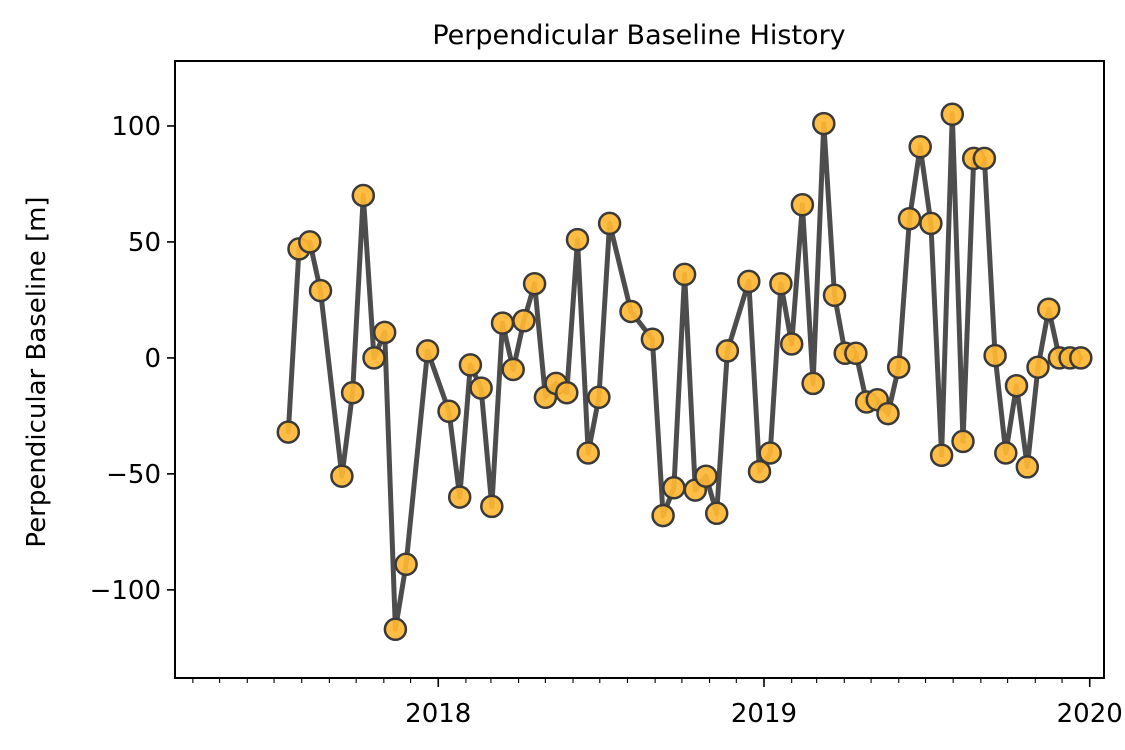  Describe the element at coordinates (37, 371) in the screenshot. I see `y-axis-label: Perpendicular Baseline [m]` at that location.